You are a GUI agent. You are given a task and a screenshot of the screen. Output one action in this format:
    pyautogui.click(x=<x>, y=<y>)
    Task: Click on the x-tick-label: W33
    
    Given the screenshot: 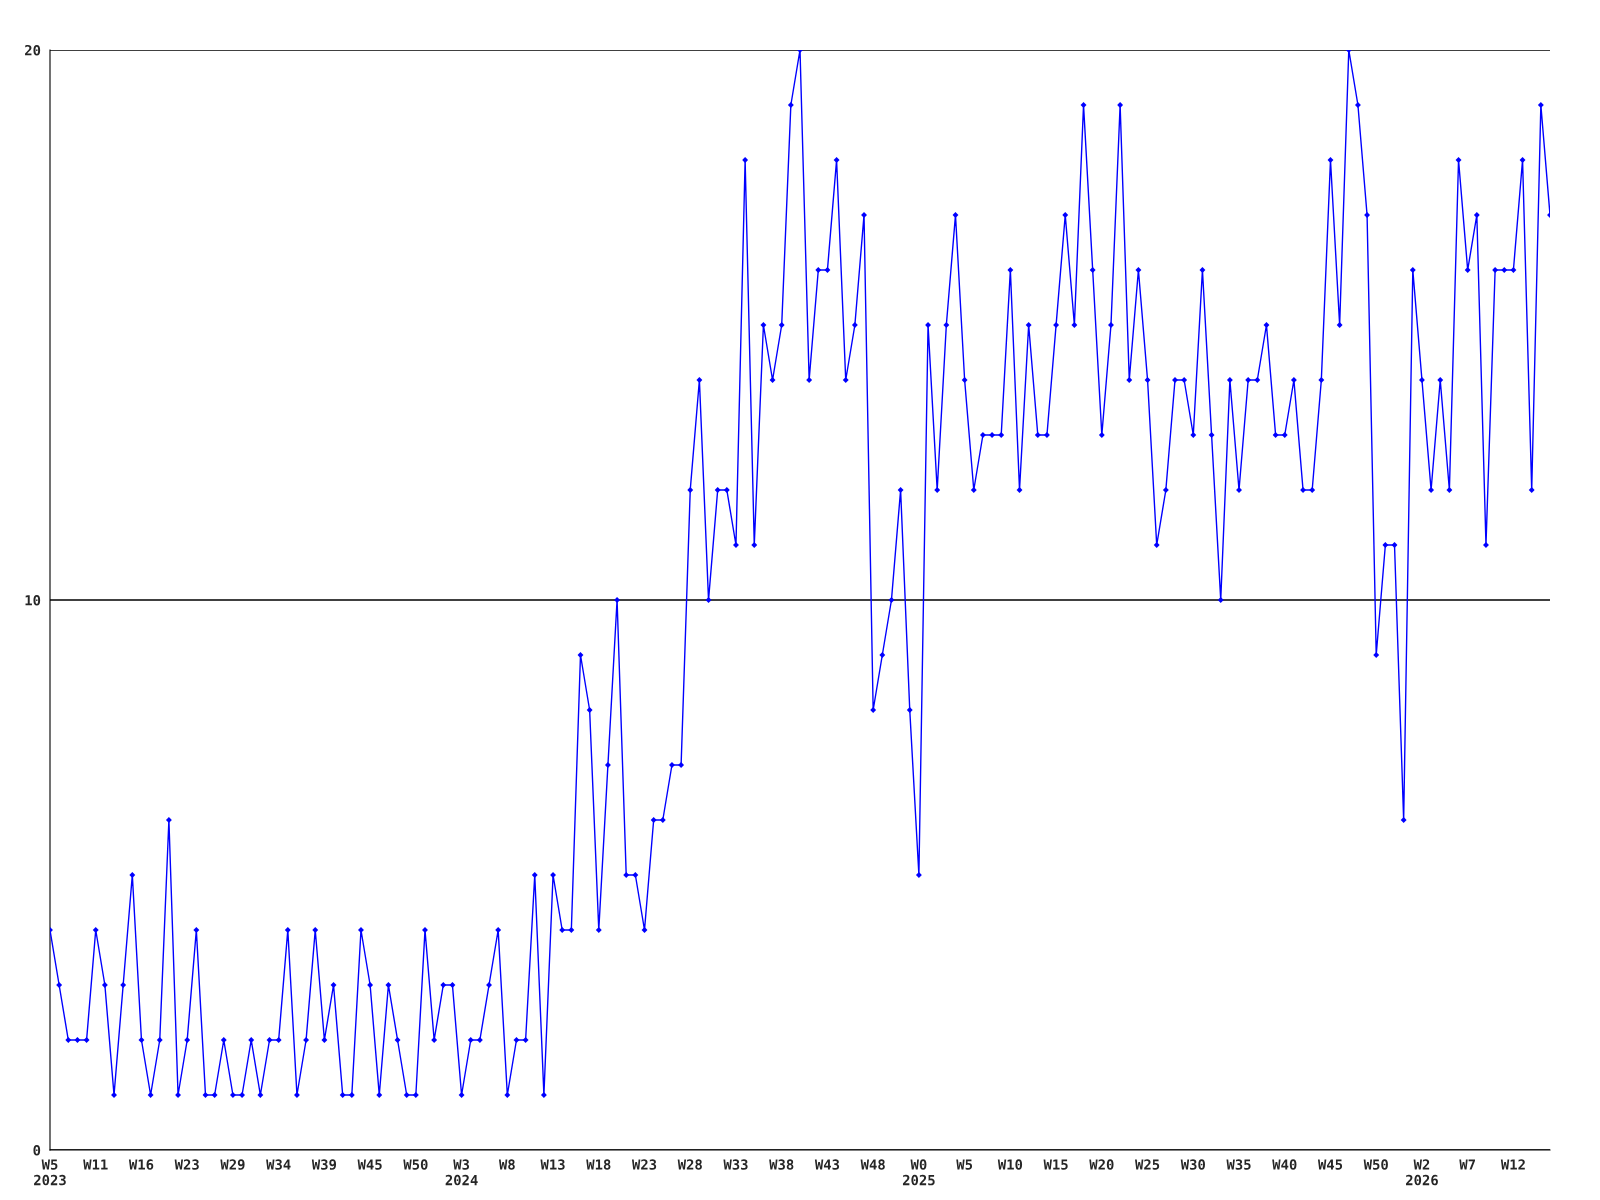 What is the action you would take?
    pyautogui.click(x=735, y=1164)
    